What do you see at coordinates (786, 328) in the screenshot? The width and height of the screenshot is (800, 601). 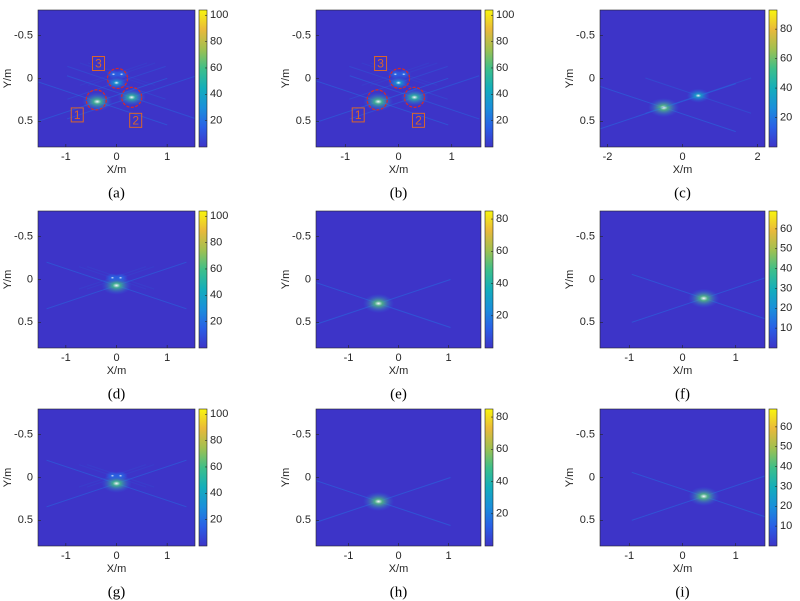 I see `colorbar-tick-label: 10` at bounding box center [786, 328].